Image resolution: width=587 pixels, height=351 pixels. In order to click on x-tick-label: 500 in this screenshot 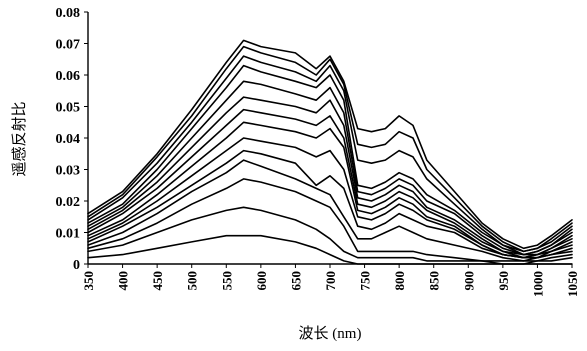, I will do `click(192, 281)`.